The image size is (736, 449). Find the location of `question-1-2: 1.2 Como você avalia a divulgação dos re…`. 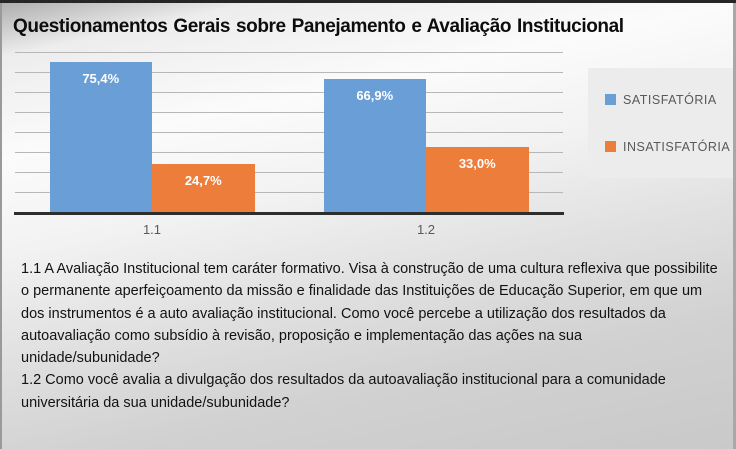

question-1-2: 1.2 Como você avalia a divulgação dos re… is located at coordinates (343, 391).